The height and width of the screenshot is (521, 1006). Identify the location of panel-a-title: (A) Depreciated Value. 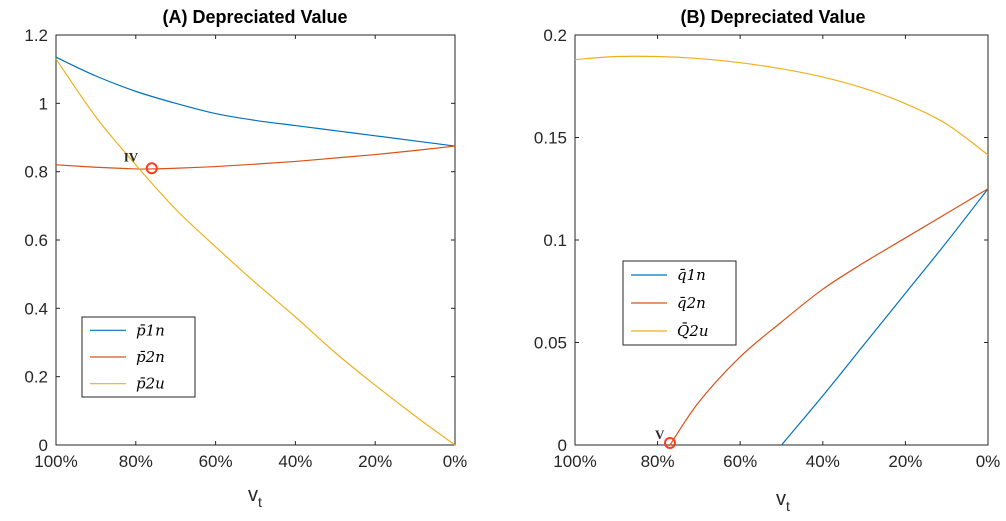
(254, 17).